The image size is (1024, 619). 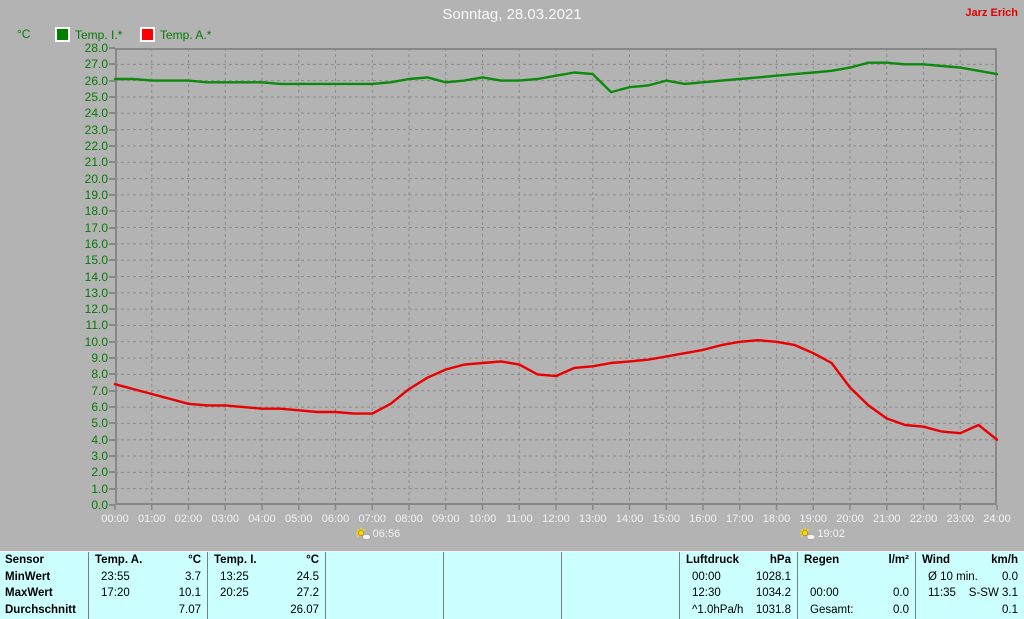 What do you see at coordinates (953, 576) in the screenshot?
I see `table-cell-time: Ø 10 min.` at bounding box center [953, 576].